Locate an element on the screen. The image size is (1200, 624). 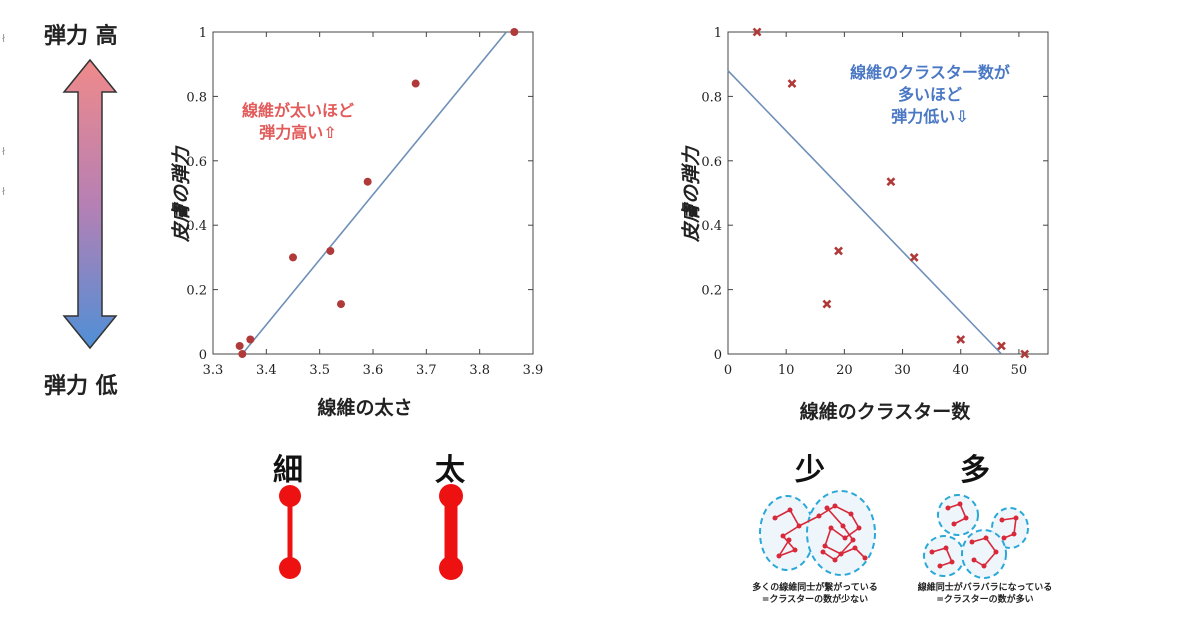
few-label: 少 is located at coordinates (810, 470).